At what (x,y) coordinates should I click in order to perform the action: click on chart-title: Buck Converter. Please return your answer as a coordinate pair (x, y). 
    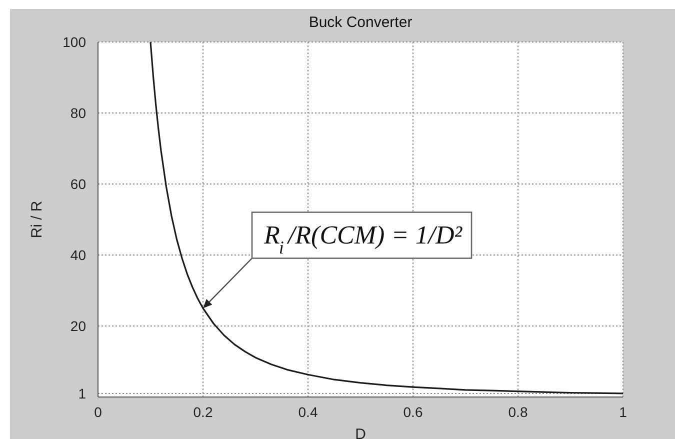
    Looking at the image, I should click on (361, 22).